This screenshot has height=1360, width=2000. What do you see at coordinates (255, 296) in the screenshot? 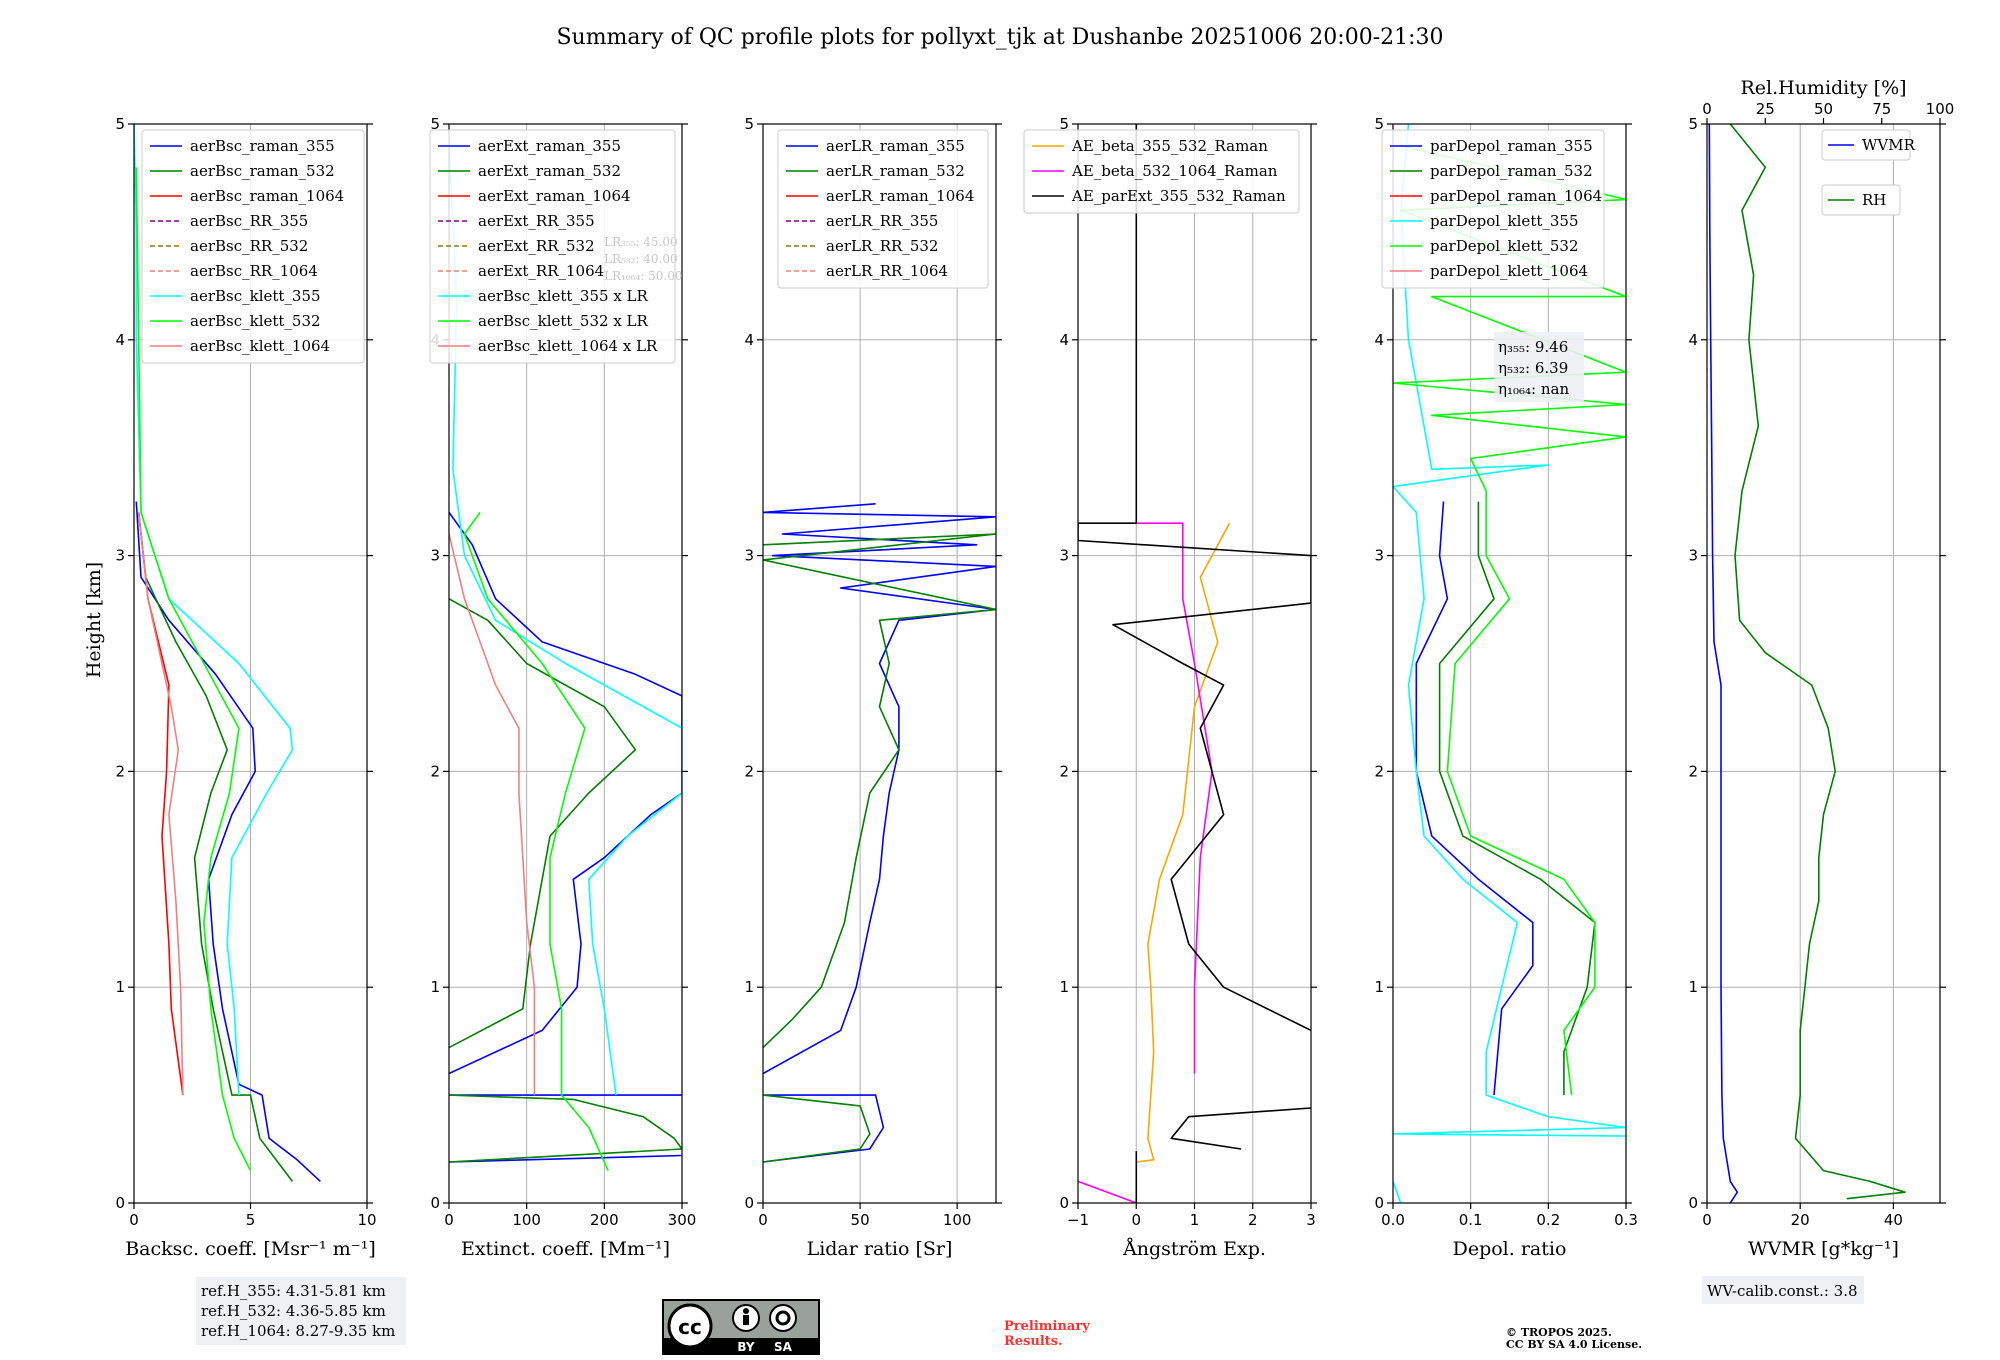
I see `legend-label: aerBsc_klett_355` at bounding box center [255, 296].